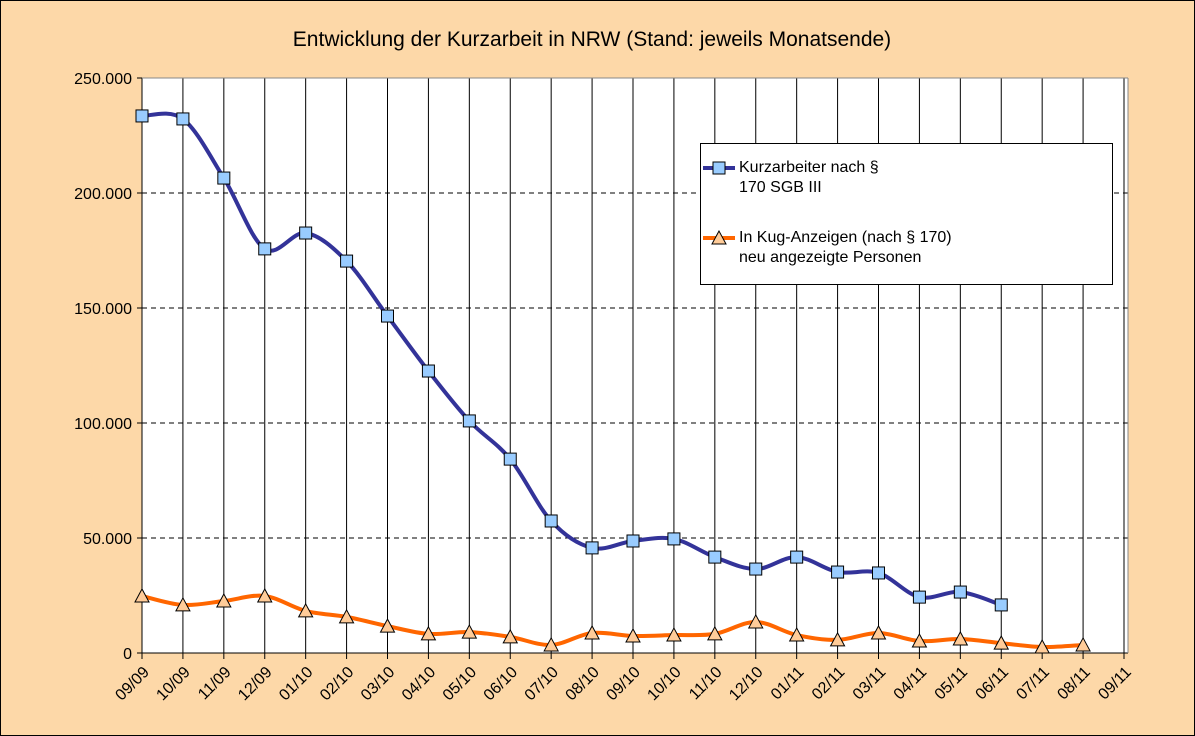  What do you see at coordinates (103, 309) in the screenshot?
I see `y-tick-label: 150.000` at bounding box center [103, 309].